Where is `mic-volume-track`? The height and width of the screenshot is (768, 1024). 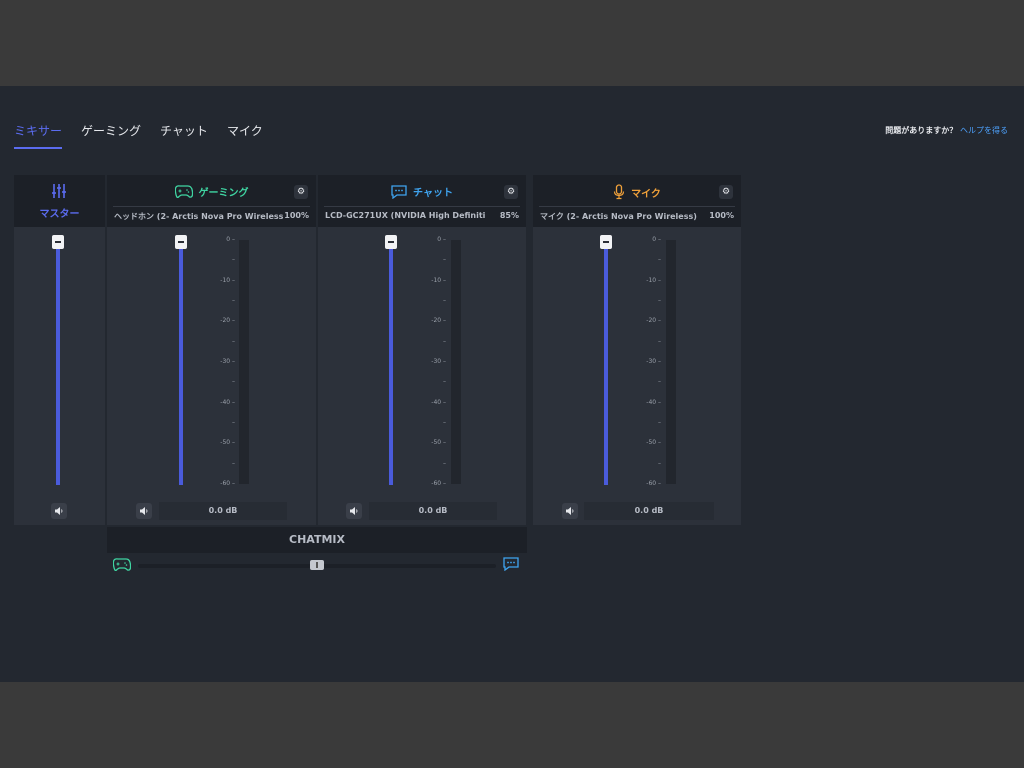
mic-volume-track is located at coordinates (606, 362).